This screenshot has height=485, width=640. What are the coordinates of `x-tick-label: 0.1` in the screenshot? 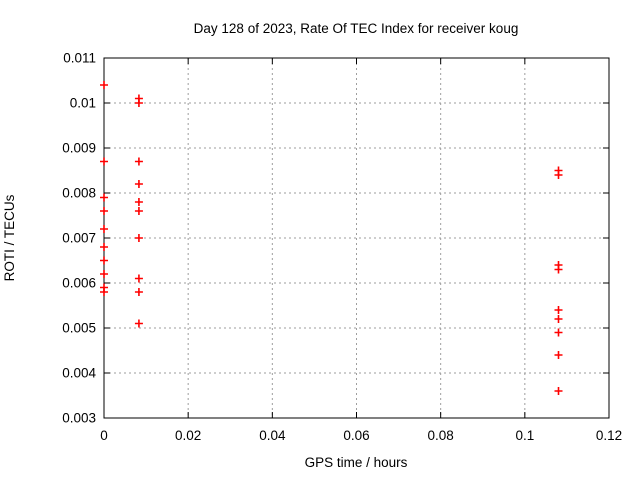 It's located at (524, 435).